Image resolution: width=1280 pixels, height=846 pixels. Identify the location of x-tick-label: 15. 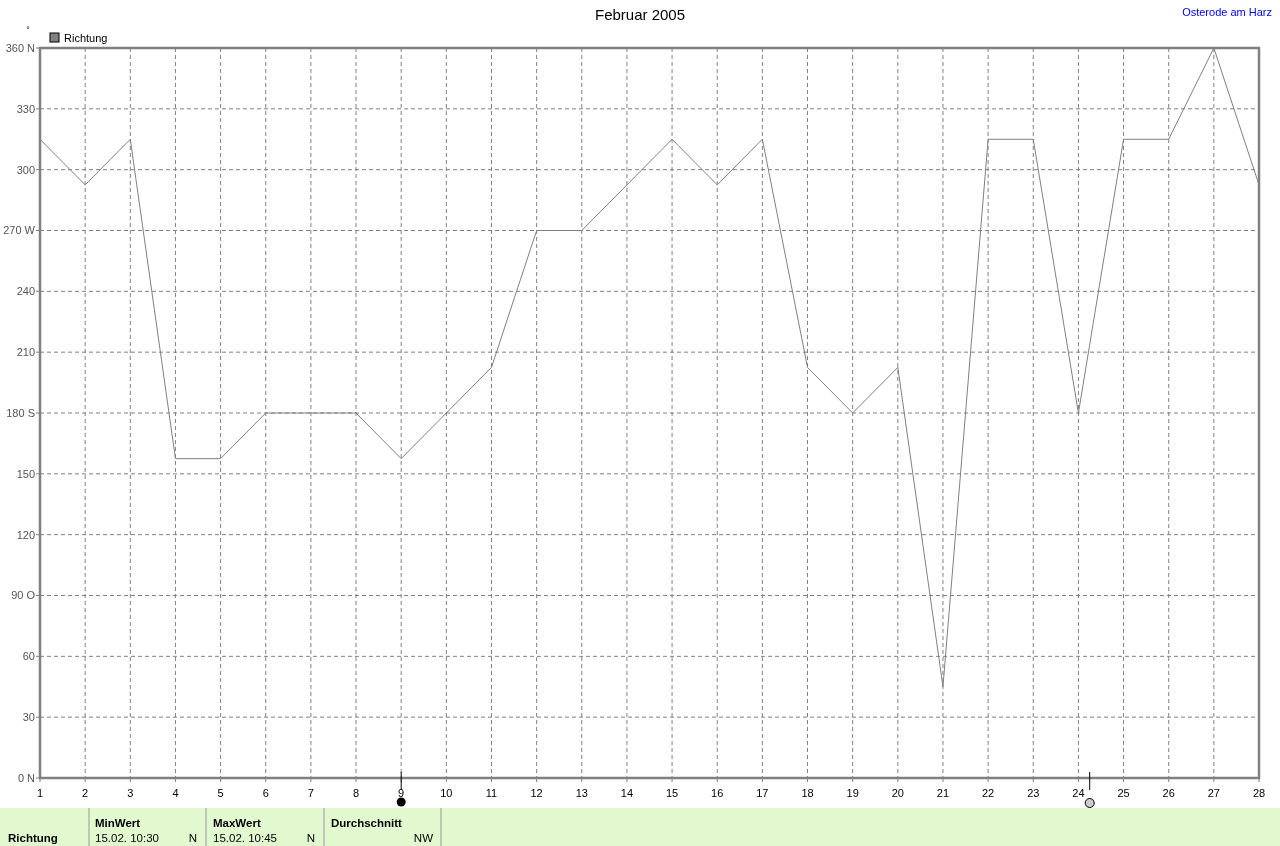
(672, 793).